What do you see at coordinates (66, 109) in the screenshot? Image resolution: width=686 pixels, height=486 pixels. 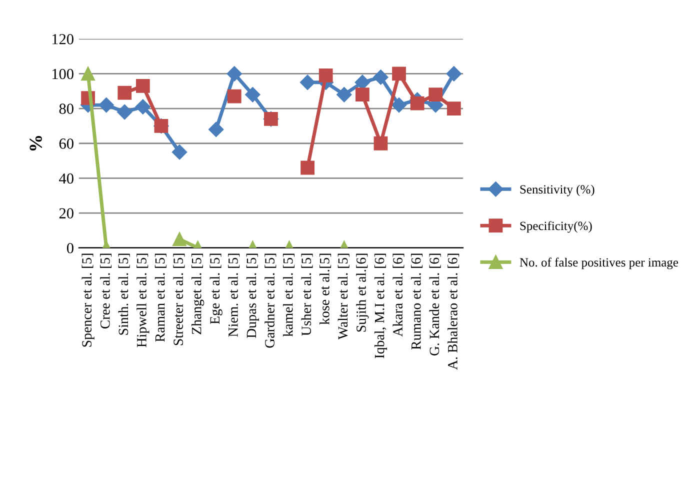 I see `y-tick-label: 80` at bounding box center [66, 109].